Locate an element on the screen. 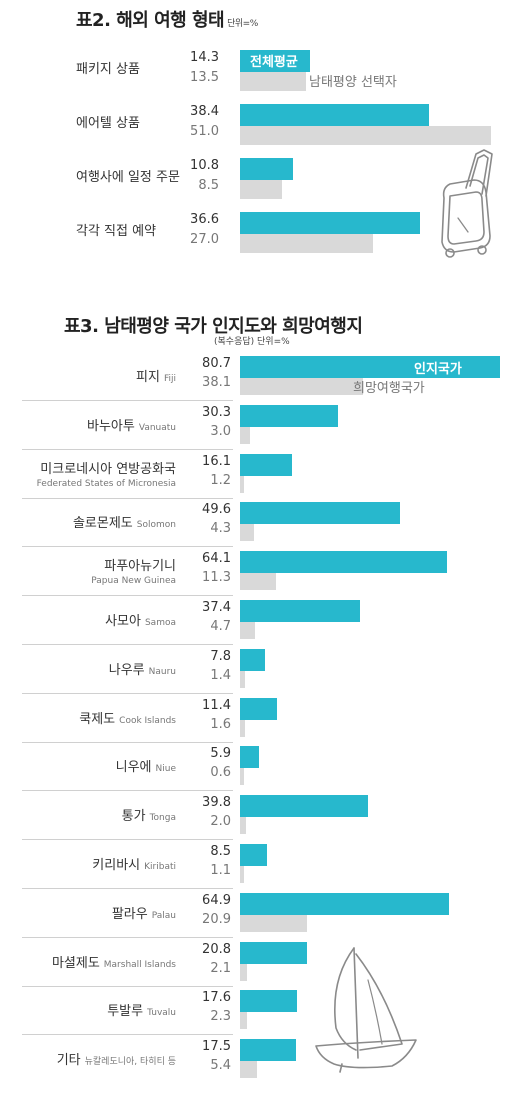 The height and width of the screenshot is (1111, 511). value-label-series-1: 64.9 is located at coordinates (216, 900).